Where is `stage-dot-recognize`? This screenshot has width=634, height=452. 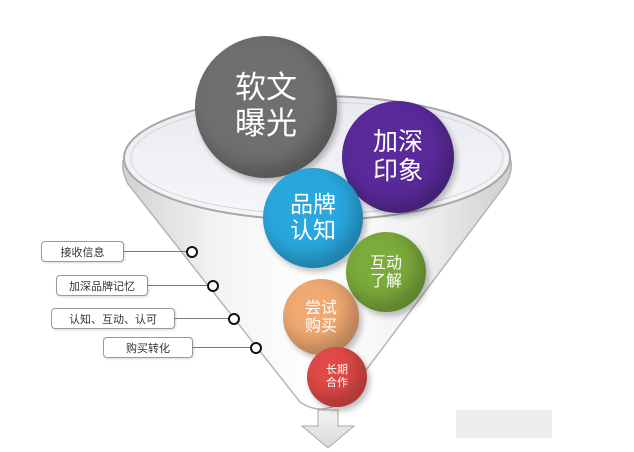
stage-dot-recognize is located at coordinates (234, 319).